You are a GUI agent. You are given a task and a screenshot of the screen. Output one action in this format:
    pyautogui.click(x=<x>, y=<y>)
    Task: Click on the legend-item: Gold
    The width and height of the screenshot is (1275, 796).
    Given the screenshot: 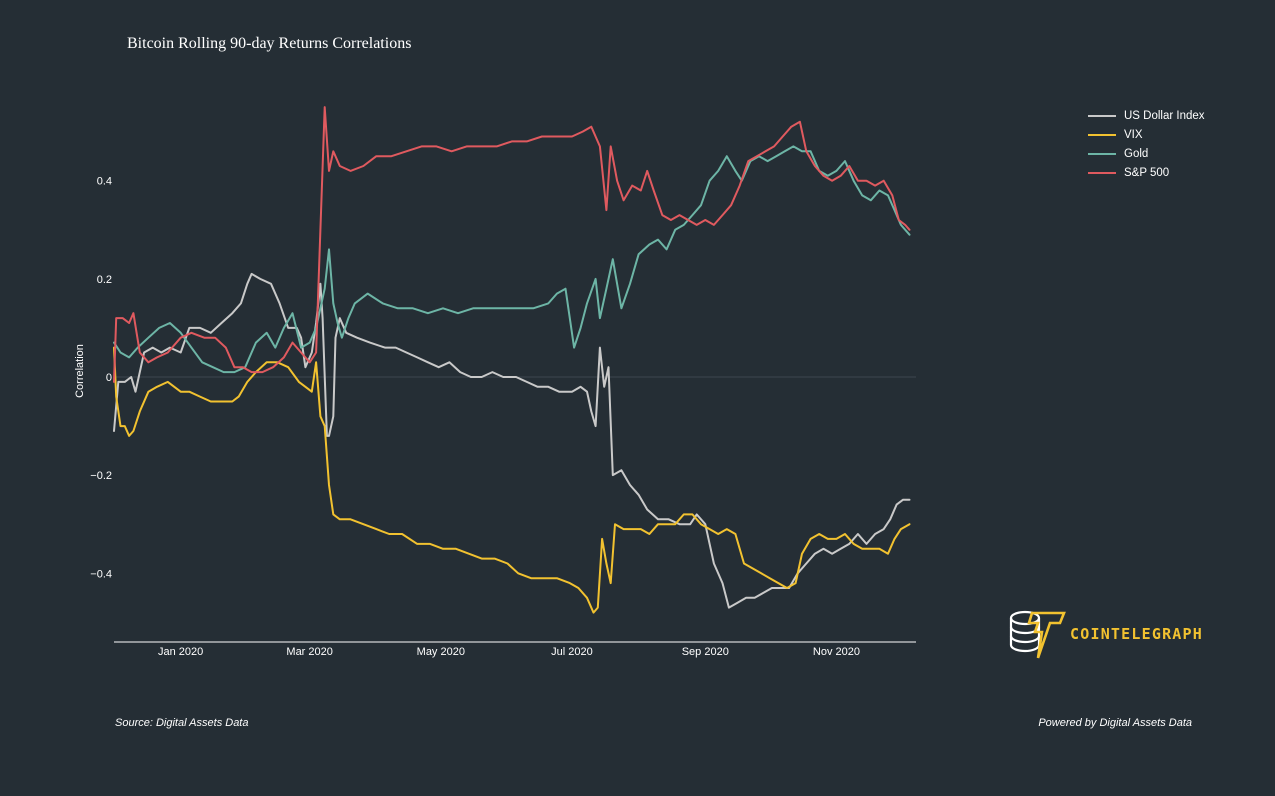 What is the action you would take?
    pyautogui.click(x=1146, y=153)
    